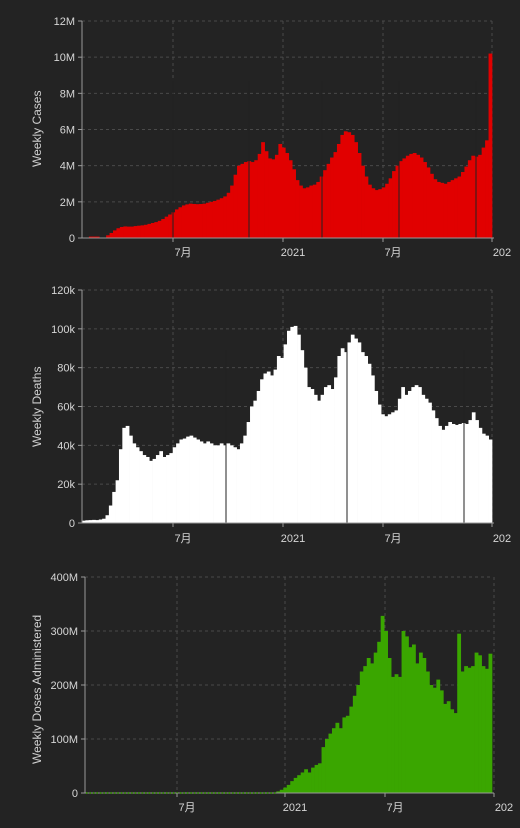 The image size is (520, 828). Describe the element at coordinates (502, 253) in the screenshot. I see `x-tick-label: 202` at that location.